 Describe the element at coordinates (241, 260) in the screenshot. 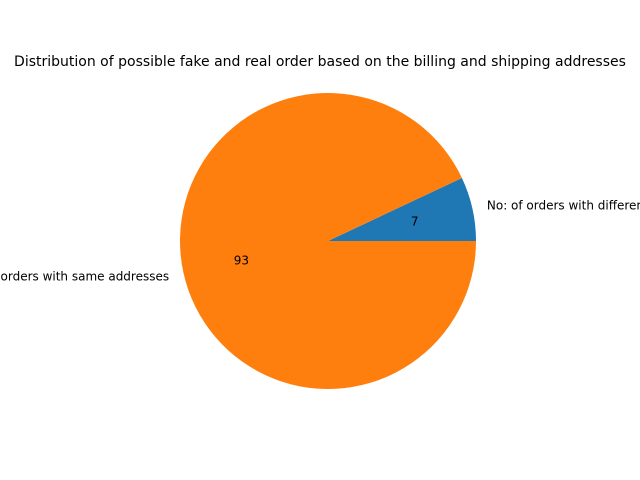

I see `pie-value-label-1: 93` at that location.